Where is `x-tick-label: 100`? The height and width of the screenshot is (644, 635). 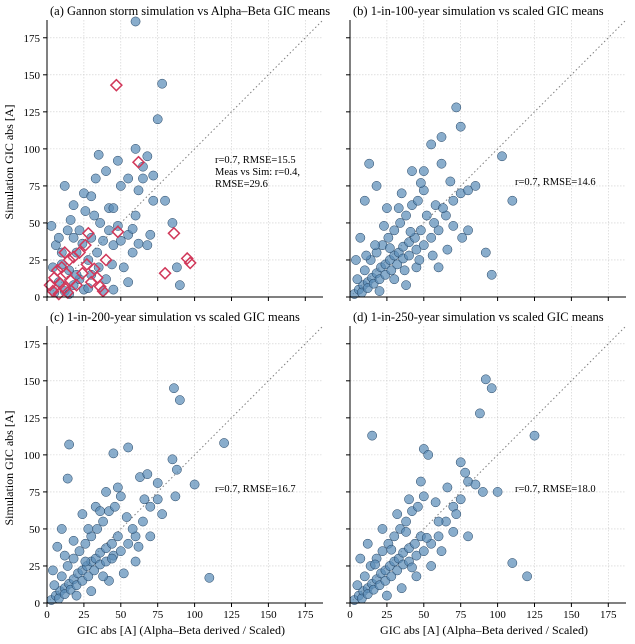 x-tick-label: 100 is located at coordinates (194, 615).